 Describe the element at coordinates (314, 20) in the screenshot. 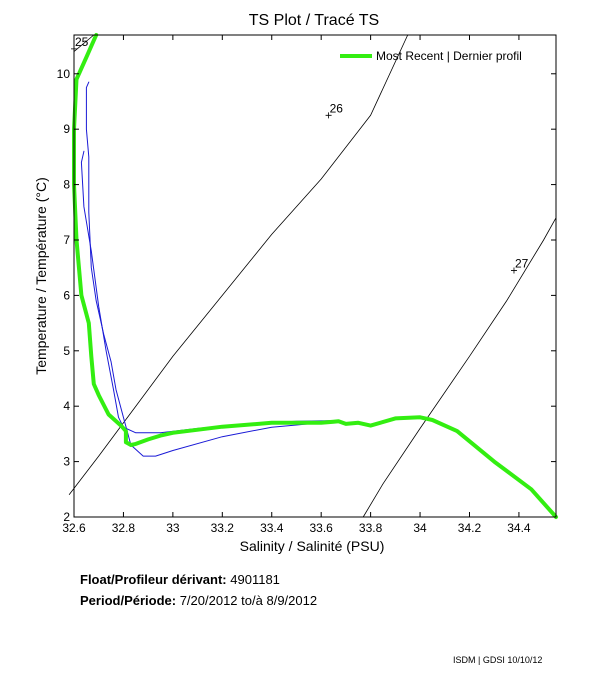

I see `chart-title: TS Plot / Tracé TS` at that location.